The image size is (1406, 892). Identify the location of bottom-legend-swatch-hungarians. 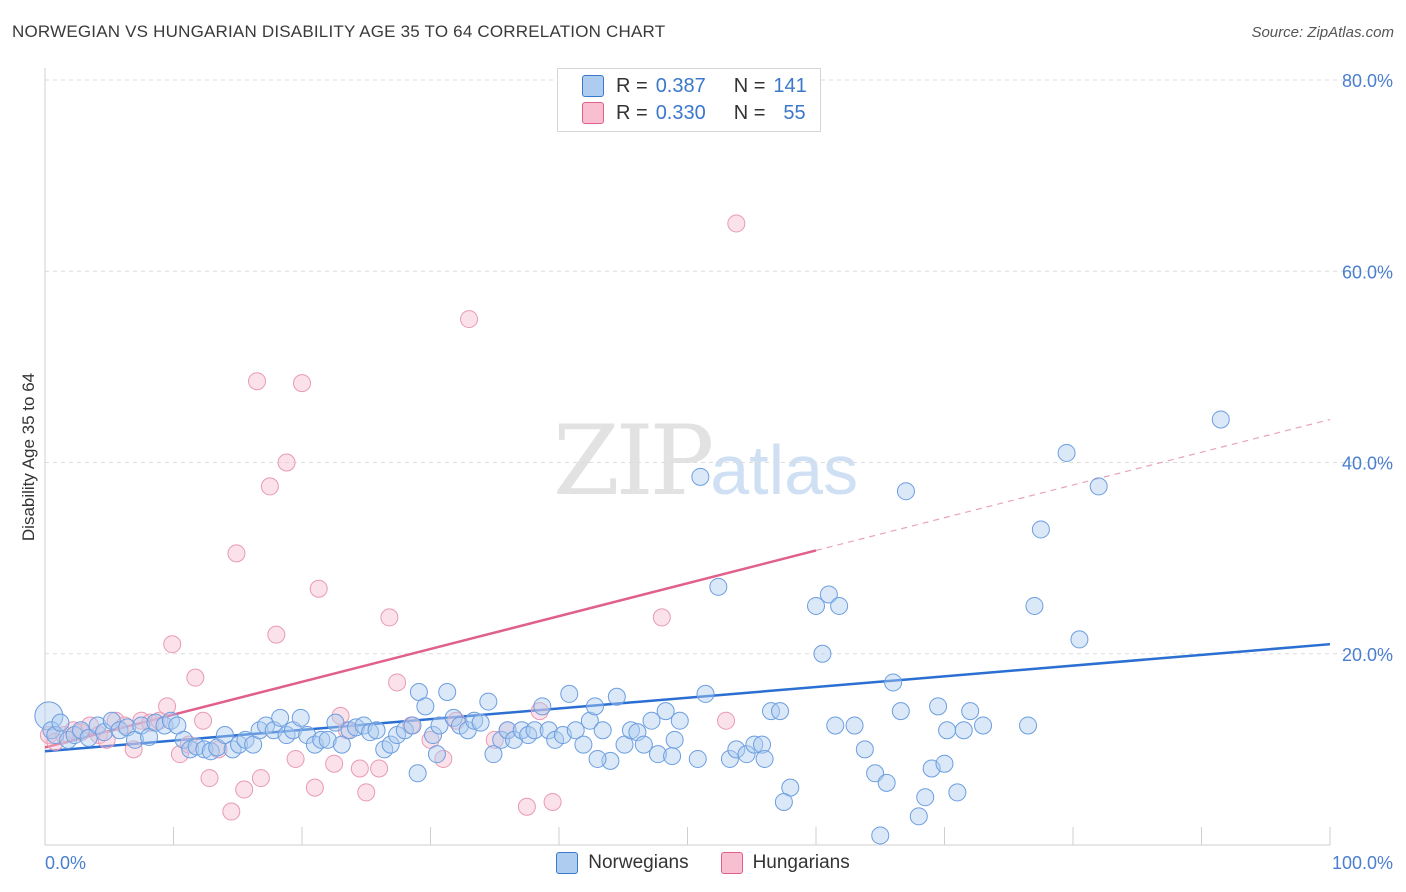
(731, 863).